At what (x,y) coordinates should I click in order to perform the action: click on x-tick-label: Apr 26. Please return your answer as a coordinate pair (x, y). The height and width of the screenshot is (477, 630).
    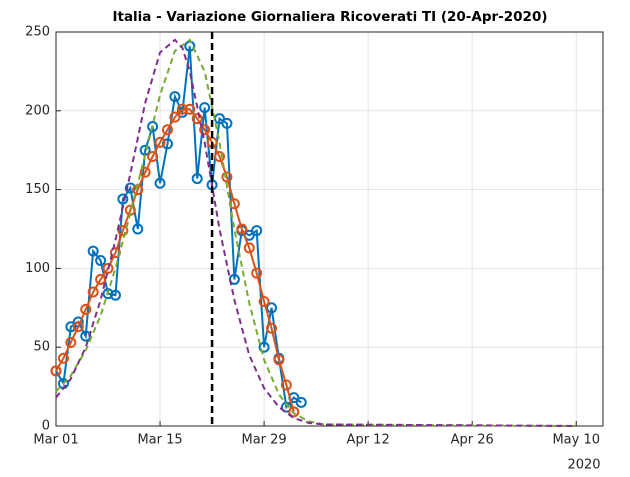
    Looking at the image, I should click on (472, 440).